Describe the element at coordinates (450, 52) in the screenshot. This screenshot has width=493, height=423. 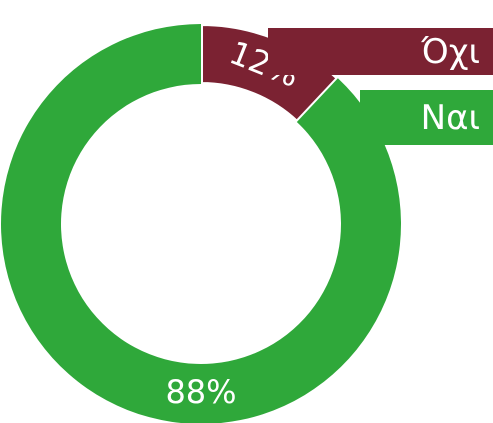
I see `legend-label: Όχι` at that location.